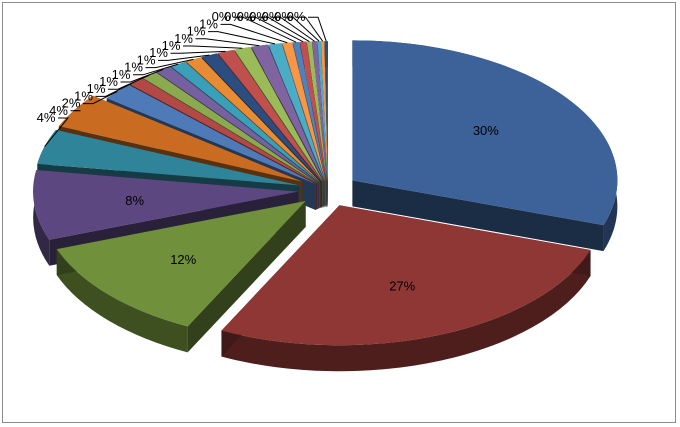 The image size is (680, 427). I want to click on pie-data-label: 27%, so click(402, 285).